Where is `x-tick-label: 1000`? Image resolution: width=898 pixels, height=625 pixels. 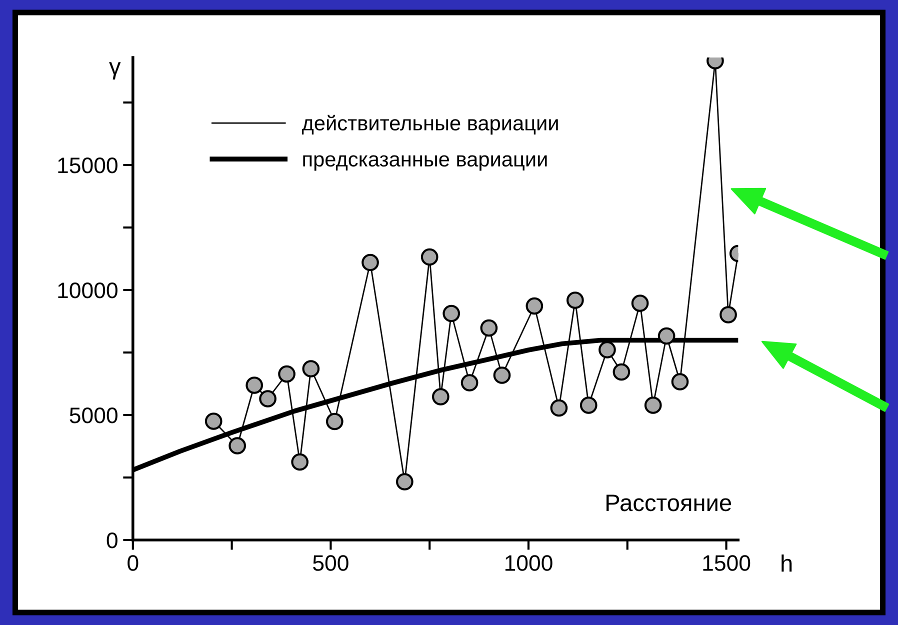 x-tick-label: 1000 is located at coordinates (528, 563).